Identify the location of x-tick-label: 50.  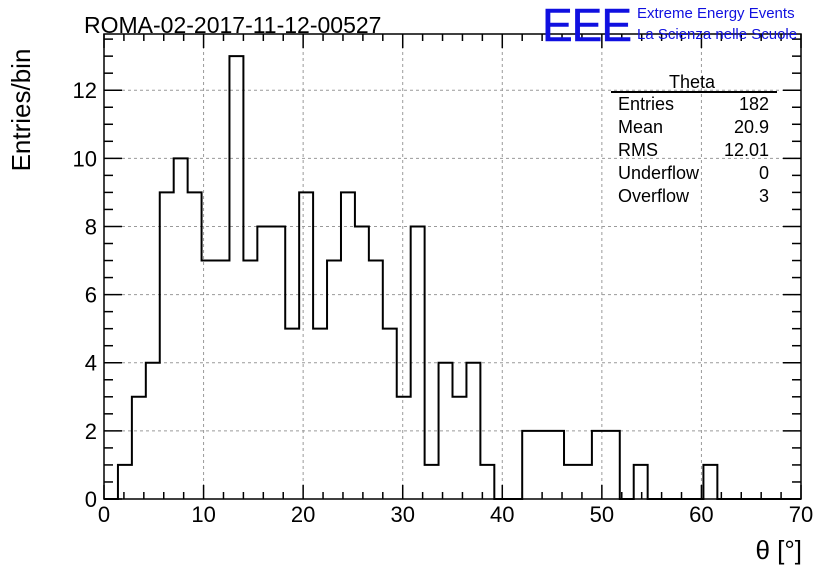
(602, 514).